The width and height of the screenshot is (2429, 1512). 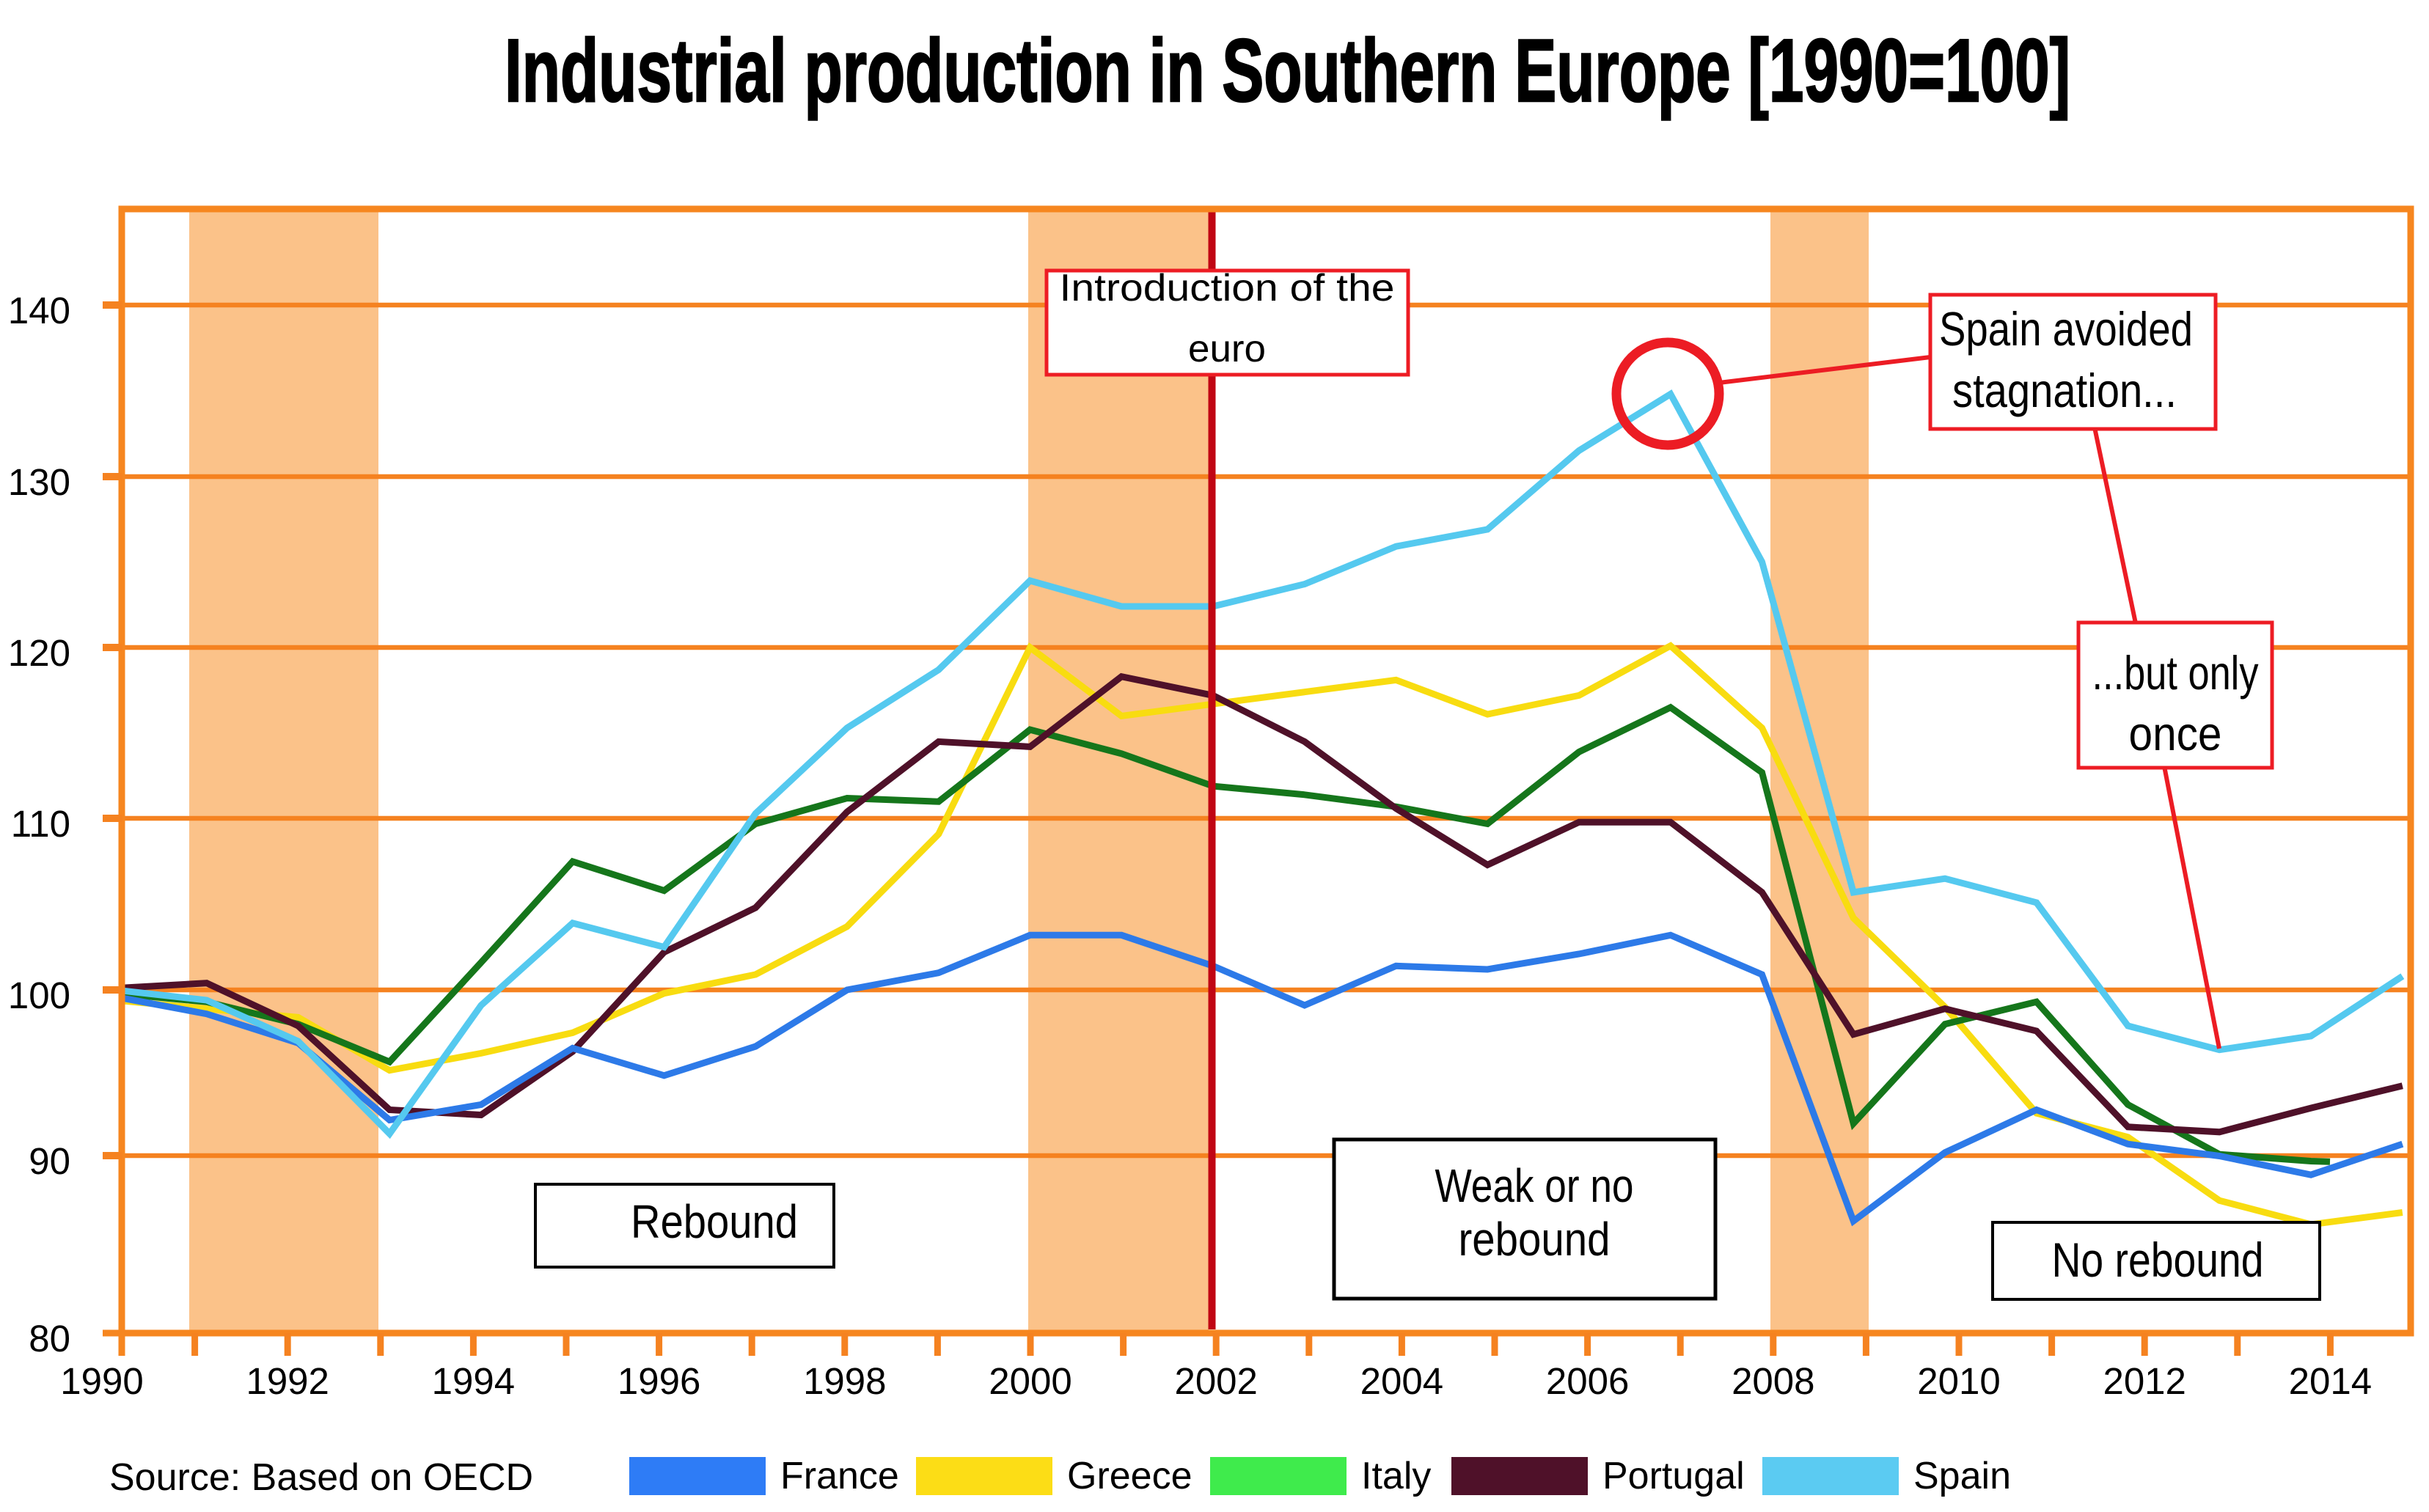 I want to click on svg-text: Spain avoided, so click(x=2066, y=329).